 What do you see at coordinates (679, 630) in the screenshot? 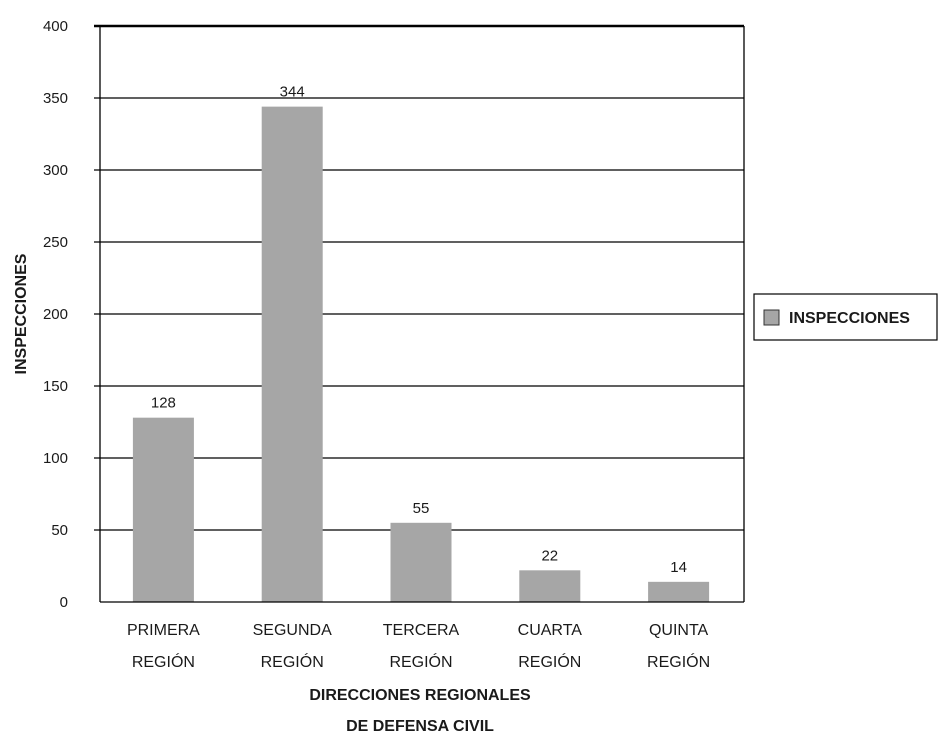
I see `x-category-label: QUINTA` at bounding box center [679, 630].